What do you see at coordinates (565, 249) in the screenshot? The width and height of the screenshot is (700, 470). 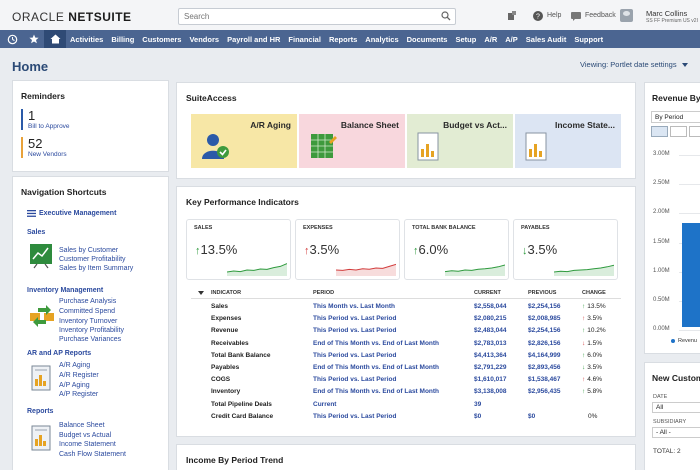 I see `kpi-tile-payables: PAYABLES ↓3.5%` at bounding box center [565, 249].